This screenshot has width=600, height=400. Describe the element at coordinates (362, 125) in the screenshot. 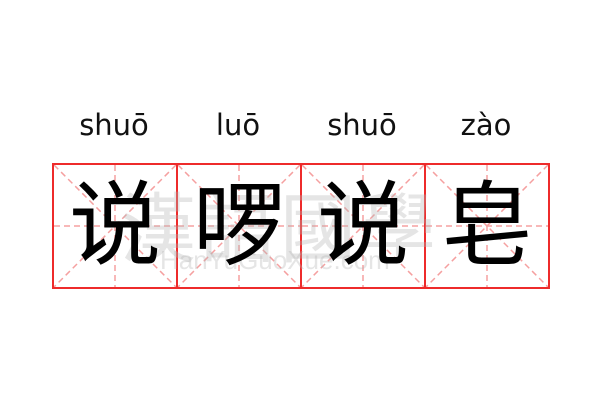

I see `pinyin-2: shuō` at that location.